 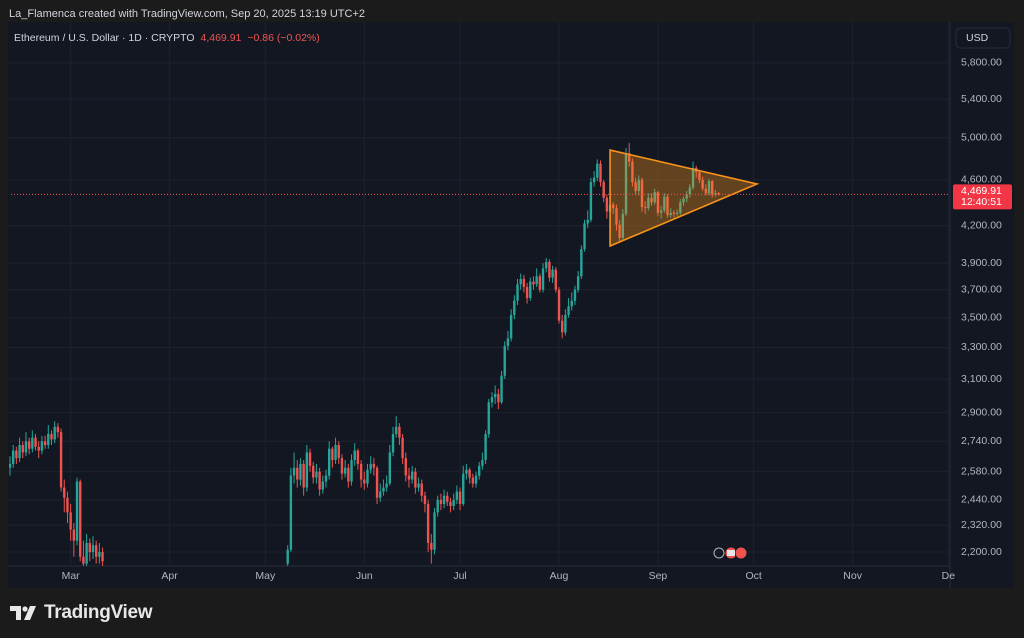 What do you see at coordinates (981, 180) in the screenshot?
I see `y-tick-label: 4,600.00` at bounding box center [981, 180].